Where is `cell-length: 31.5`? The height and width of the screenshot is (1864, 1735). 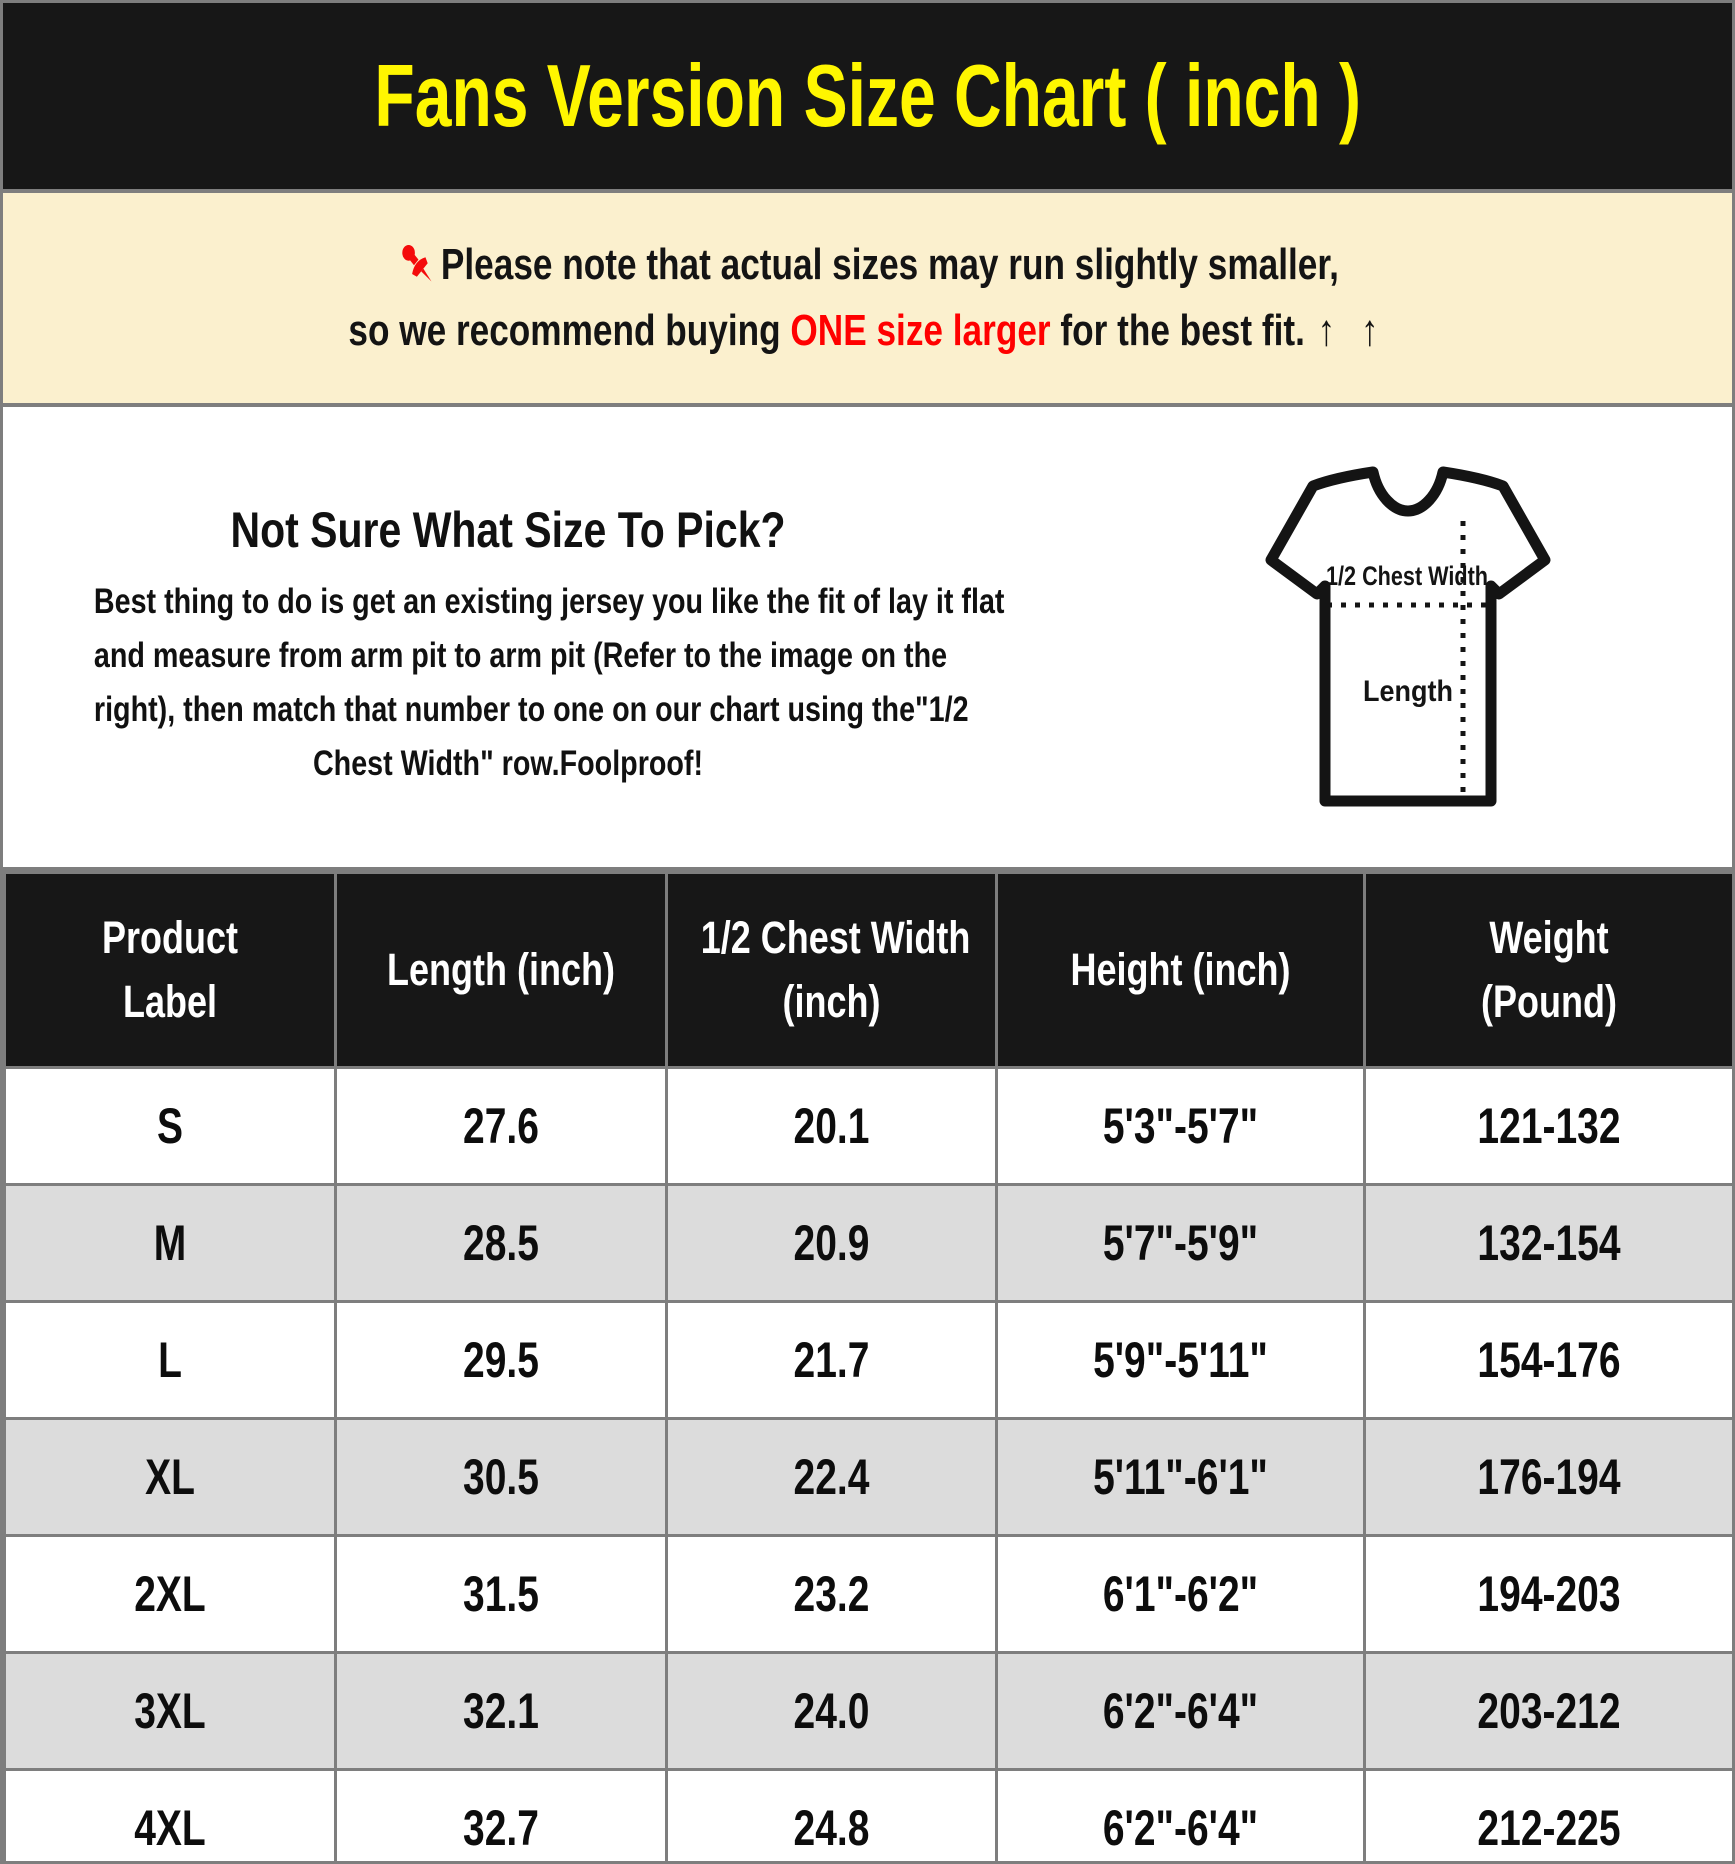
cell-length: 31.5 is located at coordinates (501, 1594).